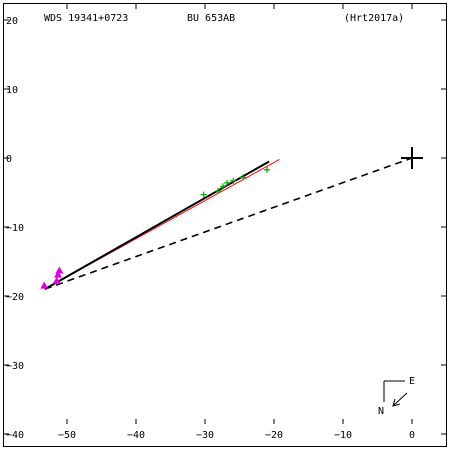  What do you see at coordinates (211, 18) in the screenshot?
I see `discoverer-label: BU 653AB` at bounding box center [211, 18].